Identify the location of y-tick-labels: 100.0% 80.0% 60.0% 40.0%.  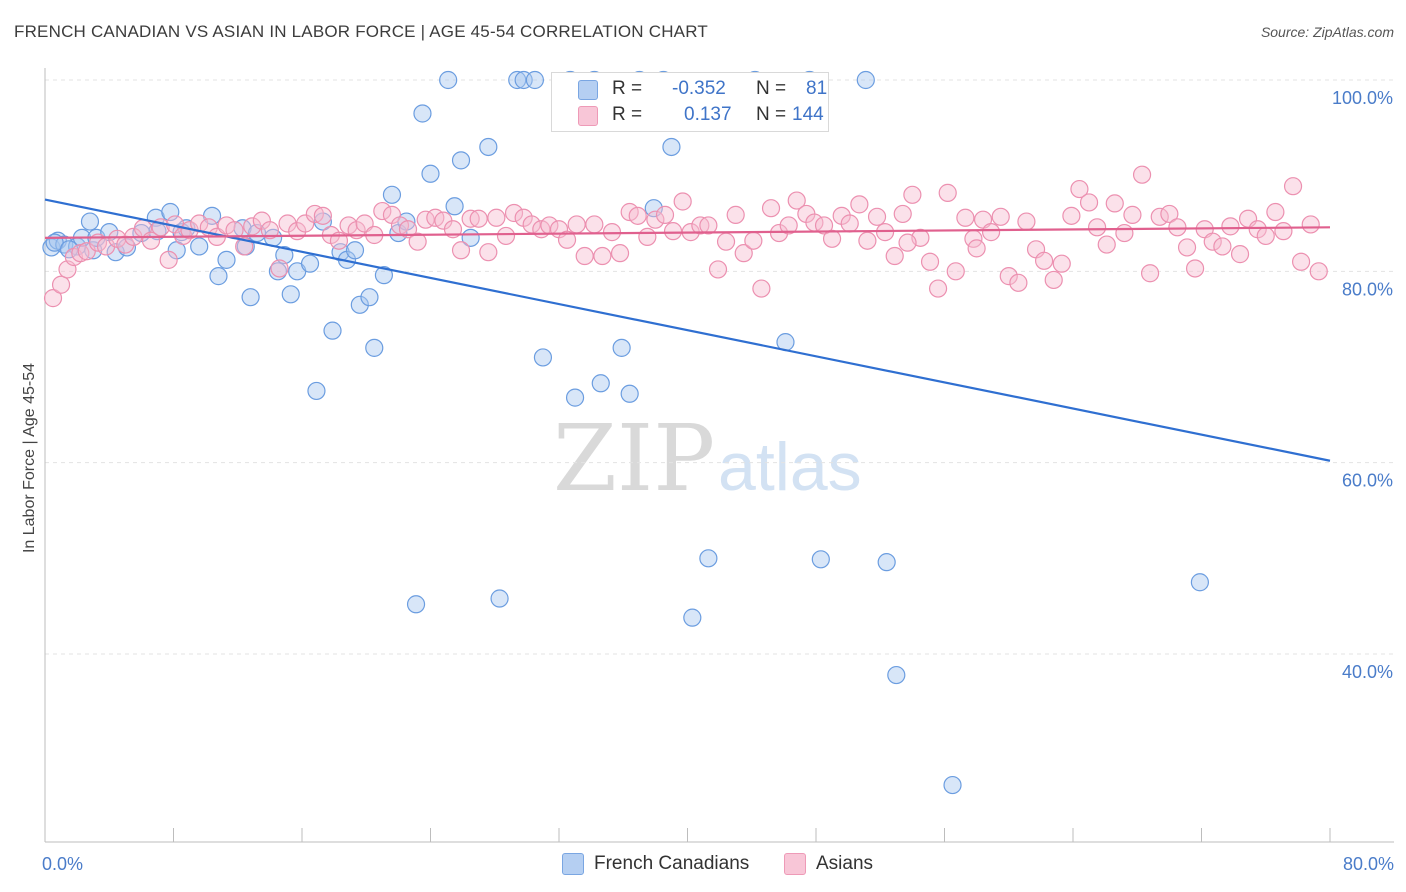
(1362, 385).